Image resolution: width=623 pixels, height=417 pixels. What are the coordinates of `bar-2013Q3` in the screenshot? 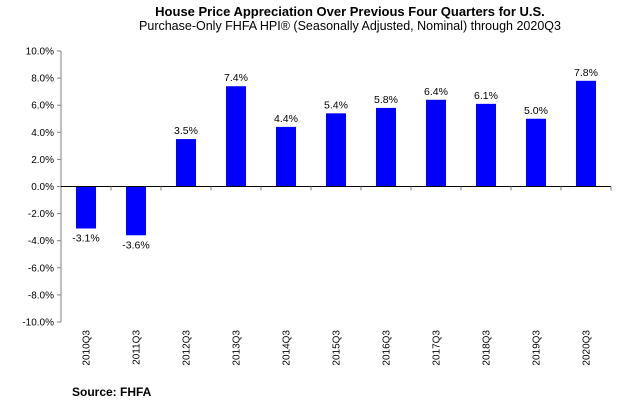 It's located at (236, 136).